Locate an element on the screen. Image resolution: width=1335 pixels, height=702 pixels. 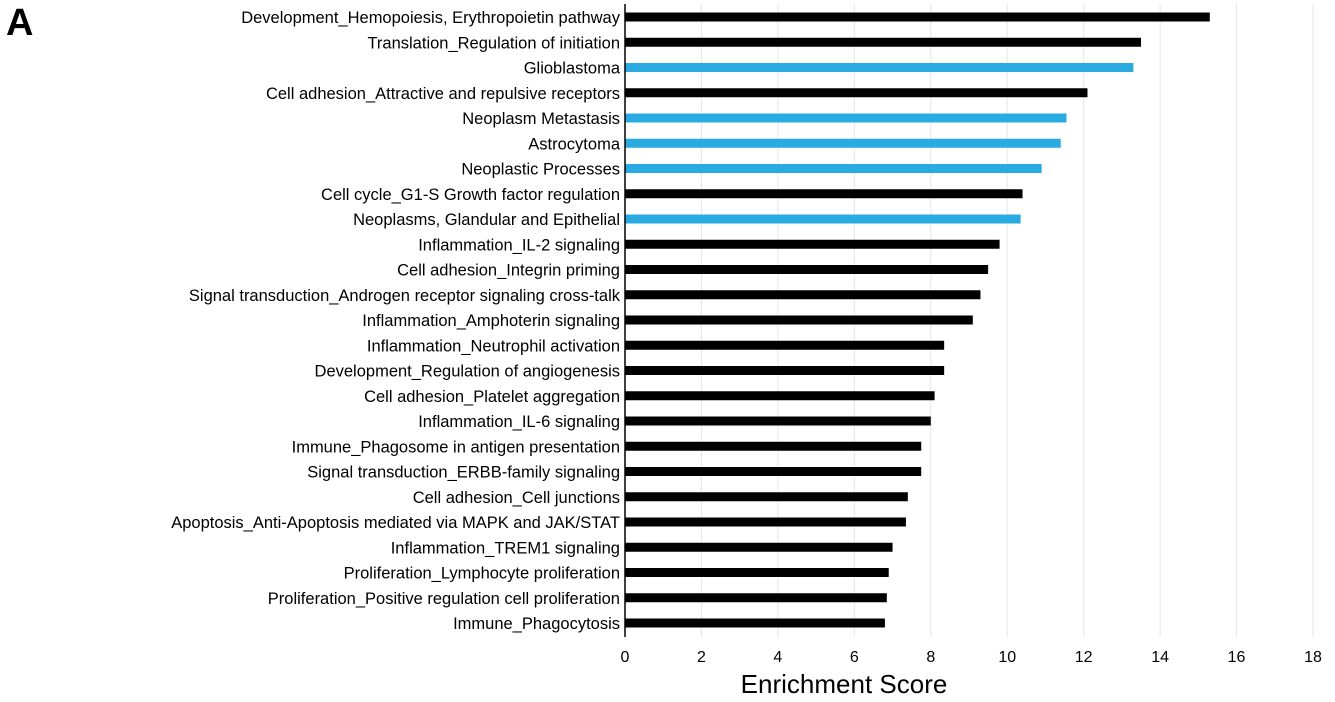
x-tick-label: 4 is located at coordinates (777, 657).